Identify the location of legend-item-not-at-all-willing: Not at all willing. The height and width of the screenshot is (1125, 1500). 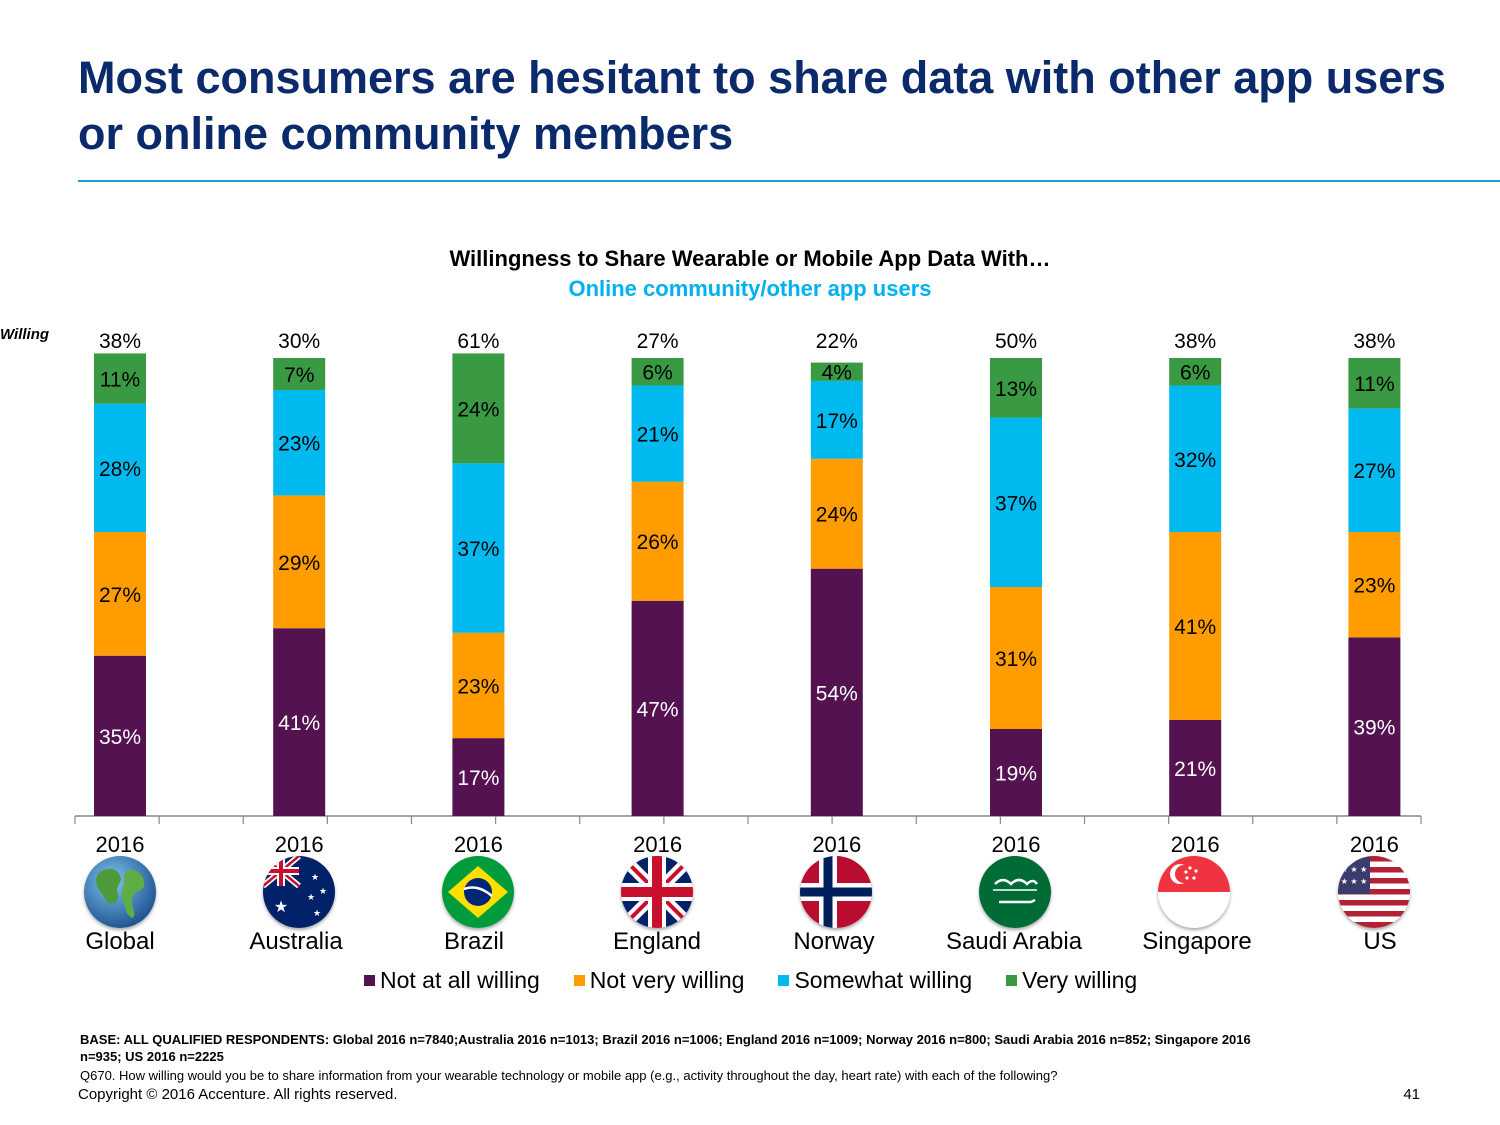
(452, 980).